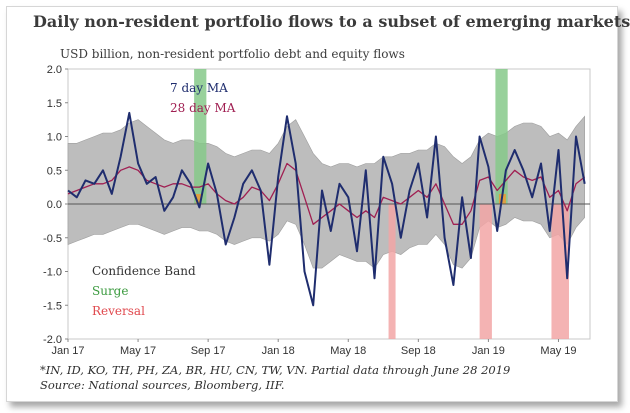 The width and height of the screenshot is (630, 413). I want to click on x-tick-label: May 19, so click(558, 351).